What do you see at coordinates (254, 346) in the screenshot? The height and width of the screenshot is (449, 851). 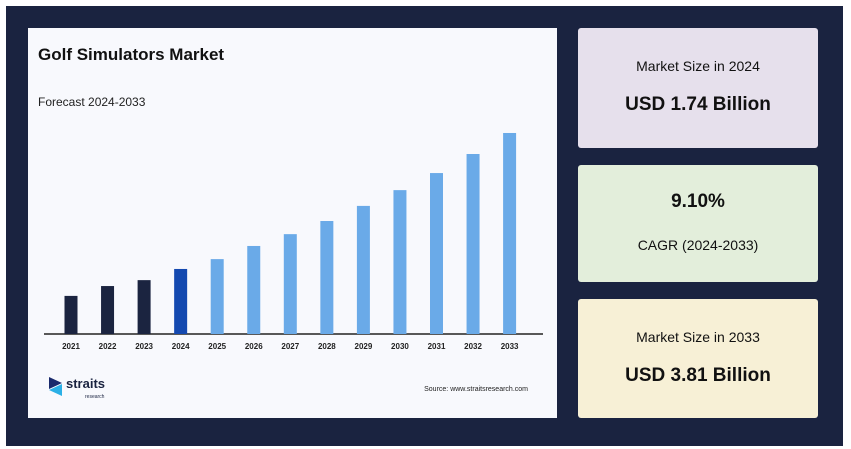 I see `x-tick-label: 2026` at bounding box center [254, 346].